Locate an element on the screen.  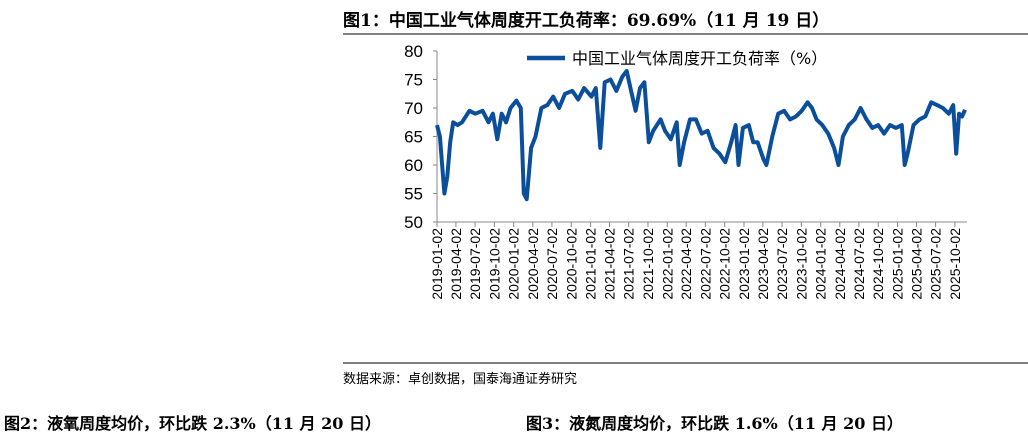
x-tick-label: 2019-10-02 is located at coordinates (494, 264).